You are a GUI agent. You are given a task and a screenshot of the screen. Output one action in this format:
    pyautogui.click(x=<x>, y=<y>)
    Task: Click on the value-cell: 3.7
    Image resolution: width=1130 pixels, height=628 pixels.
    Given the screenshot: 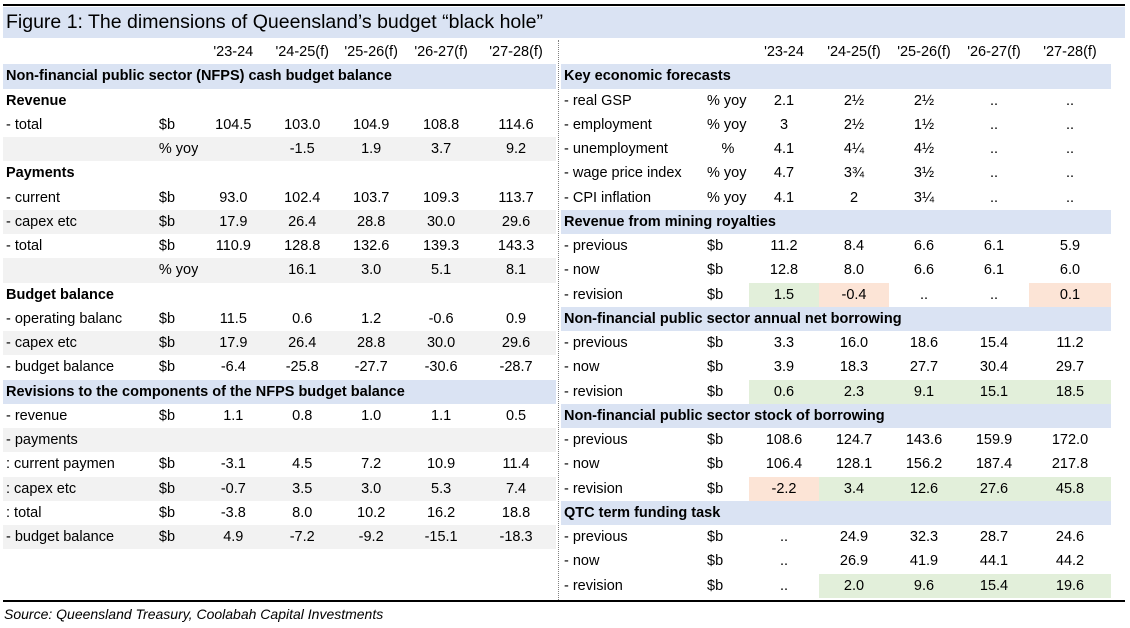 What is the action you would take?
    pyautogui.click(x=441, y=149)
    